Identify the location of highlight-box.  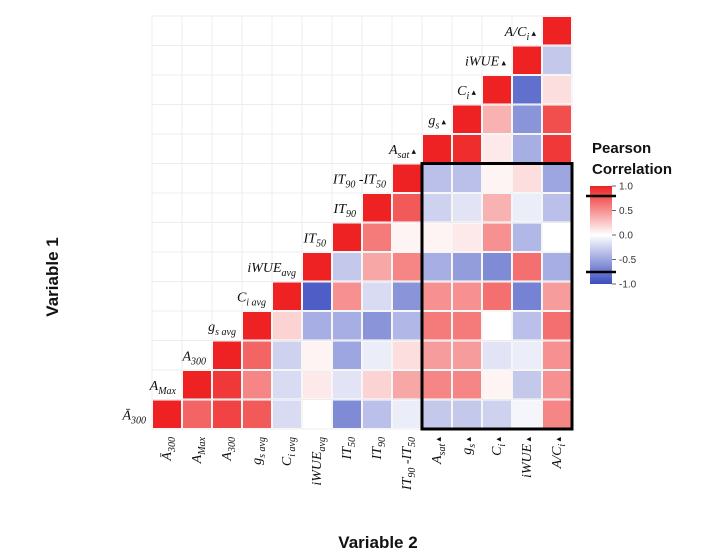
(497, 296).